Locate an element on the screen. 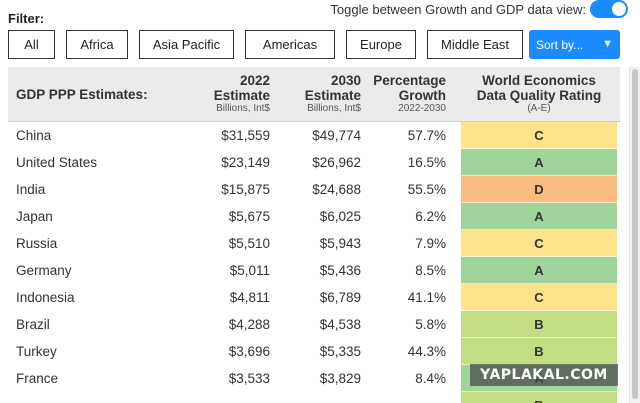  estimate-2030-cell: $3,829 is located at coordinates (340, 378).